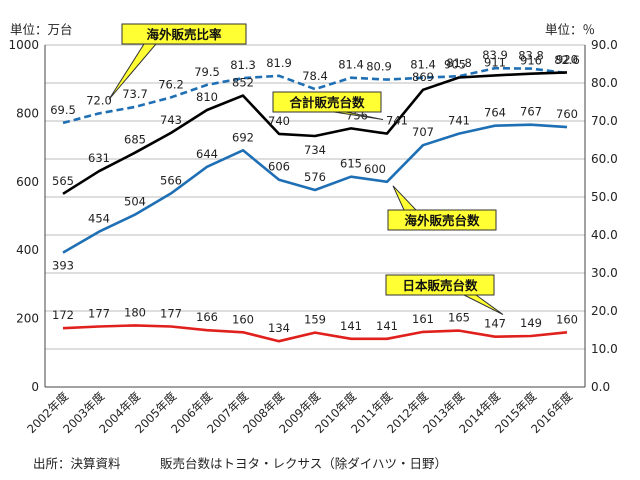  Describe the element at coordinates (207, 97) in the screenshot. I see `data-label: 810` at that location.